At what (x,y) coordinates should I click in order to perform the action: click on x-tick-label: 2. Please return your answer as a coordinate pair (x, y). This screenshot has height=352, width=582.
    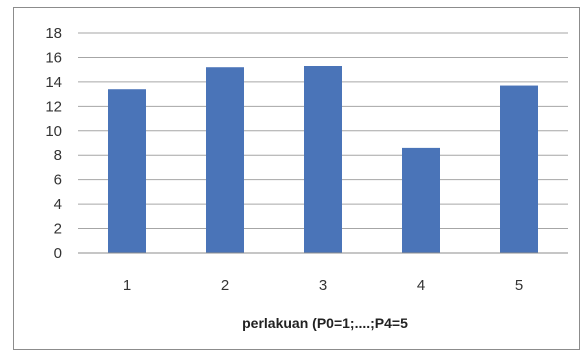
    Looking at the image, I should click on (225, 285).